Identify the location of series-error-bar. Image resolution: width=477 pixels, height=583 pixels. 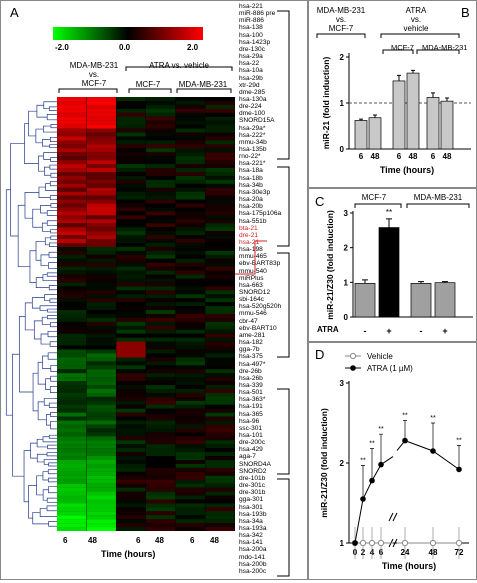
(433, 436).